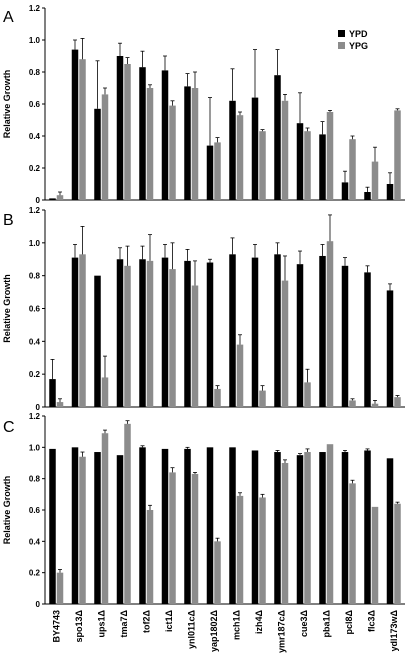 The width and height of the screenshot is (409, 672). I want to click on x-tick-label: yap1802Δ, so click(214, 630).